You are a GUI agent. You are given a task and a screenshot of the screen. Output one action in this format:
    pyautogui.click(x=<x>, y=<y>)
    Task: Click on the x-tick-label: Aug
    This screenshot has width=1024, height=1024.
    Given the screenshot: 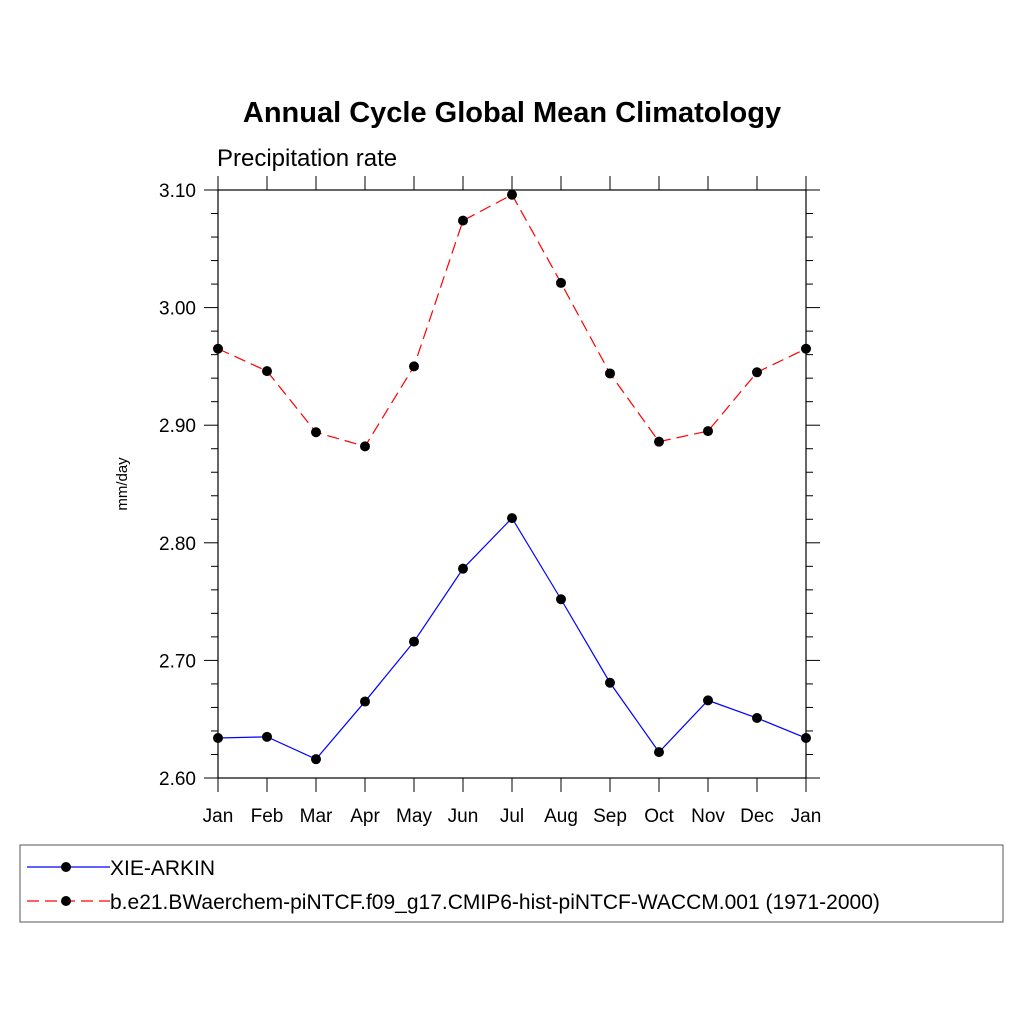 What is the action you would take?
    pyautogui.click(x=561, y=816)
    